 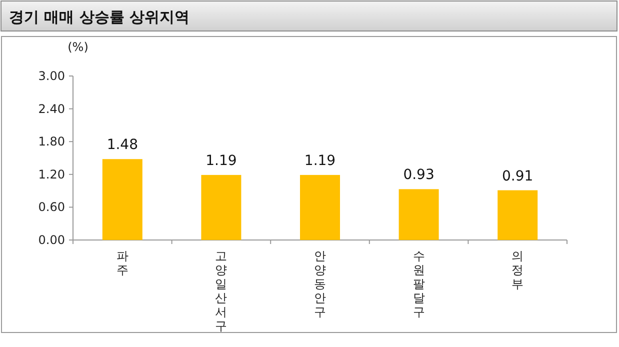 I want to click on y-axis-title: (%), so click(x=78, y=47).